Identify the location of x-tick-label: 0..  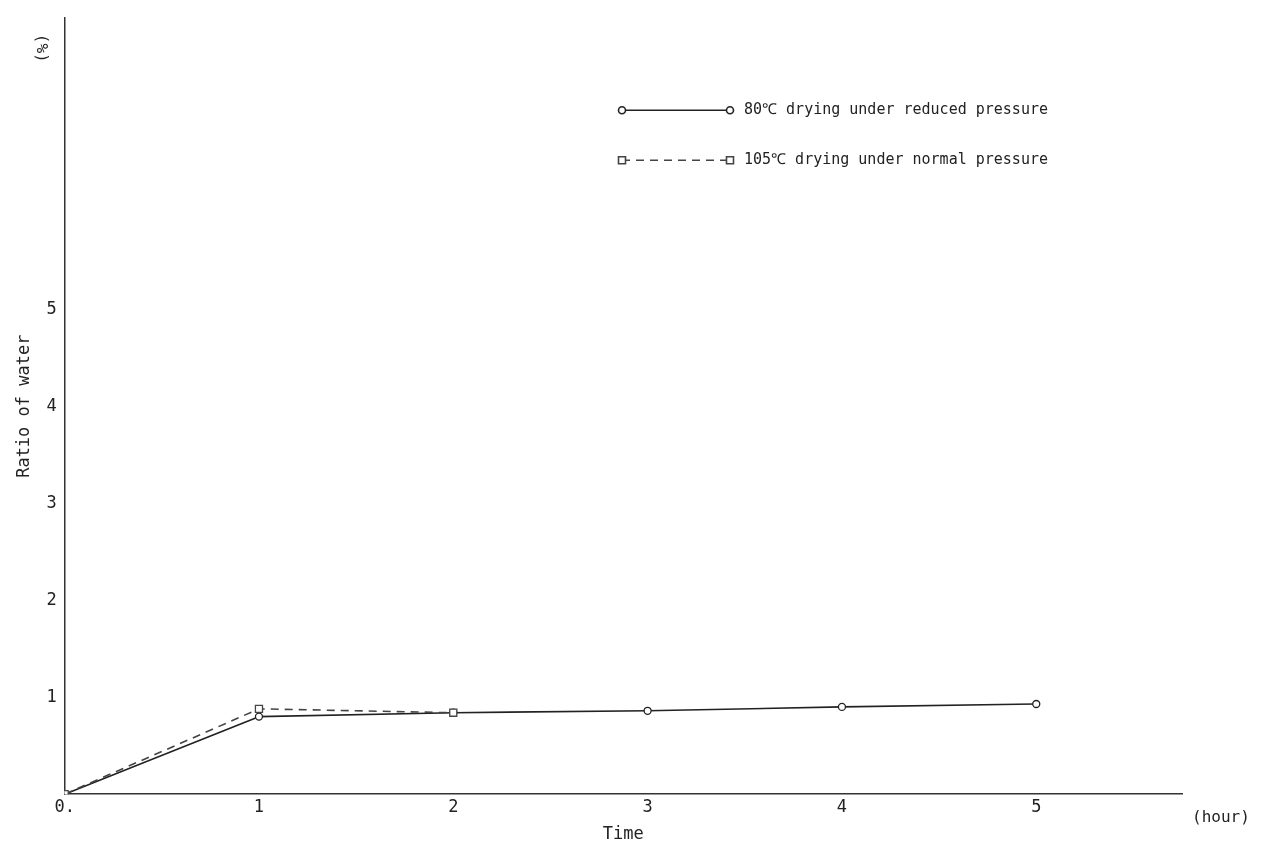
(64, 805).